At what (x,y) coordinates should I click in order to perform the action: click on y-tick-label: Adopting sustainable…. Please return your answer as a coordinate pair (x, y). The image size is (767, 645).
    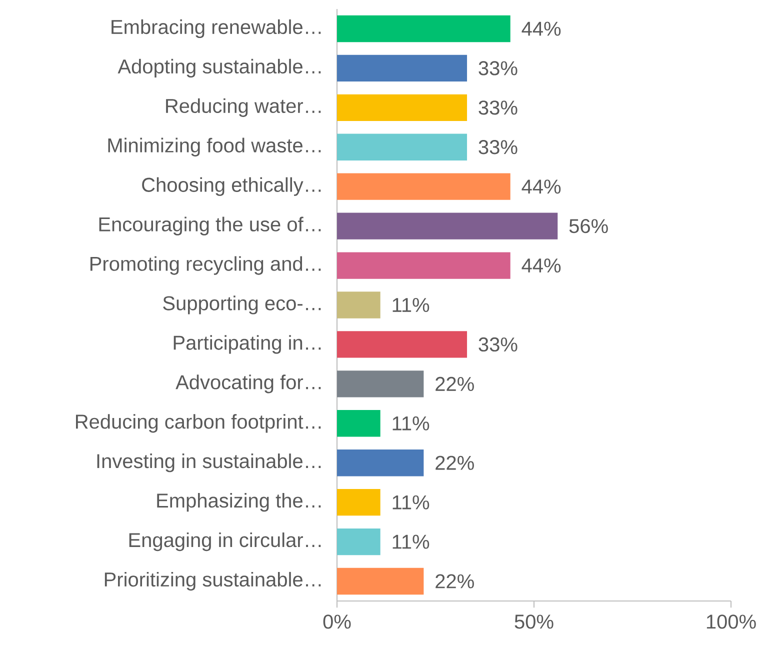
    Looking at the image, I should click on (219, 68).